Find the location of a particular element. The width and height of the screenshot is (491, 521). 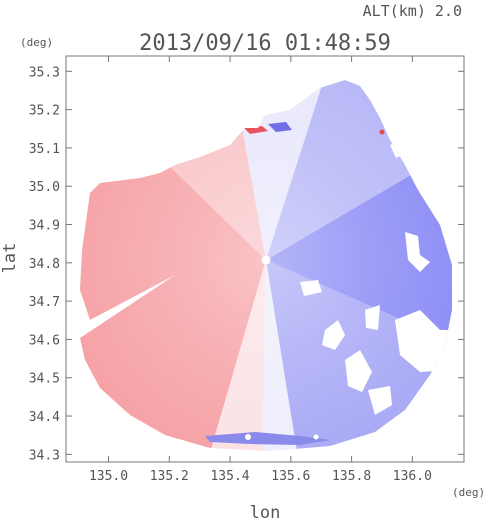

y-tick-label: 34.8 is located at coordinates (44, 264).